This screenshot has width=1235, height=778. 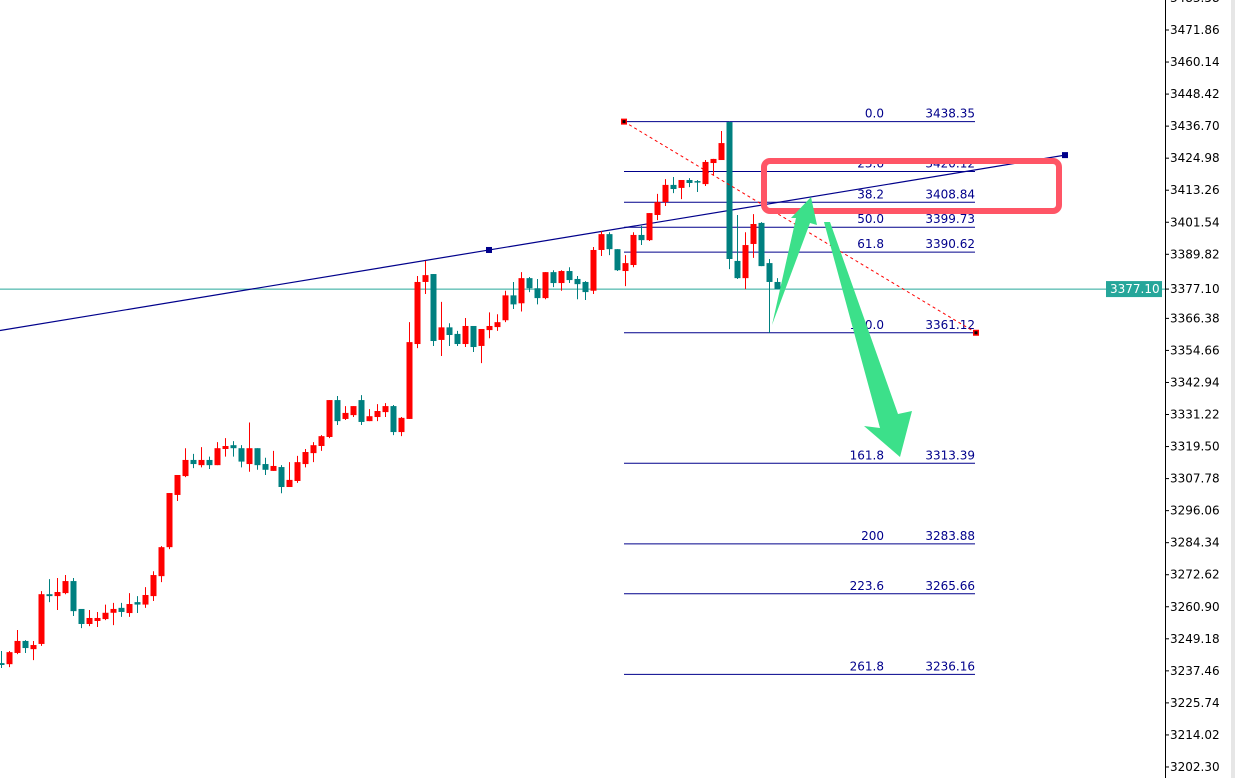 What do you see at coordinates (624, 122) in the screenshot?
I see `fib-anchor-handle-center` at bounding box center [624, 122].